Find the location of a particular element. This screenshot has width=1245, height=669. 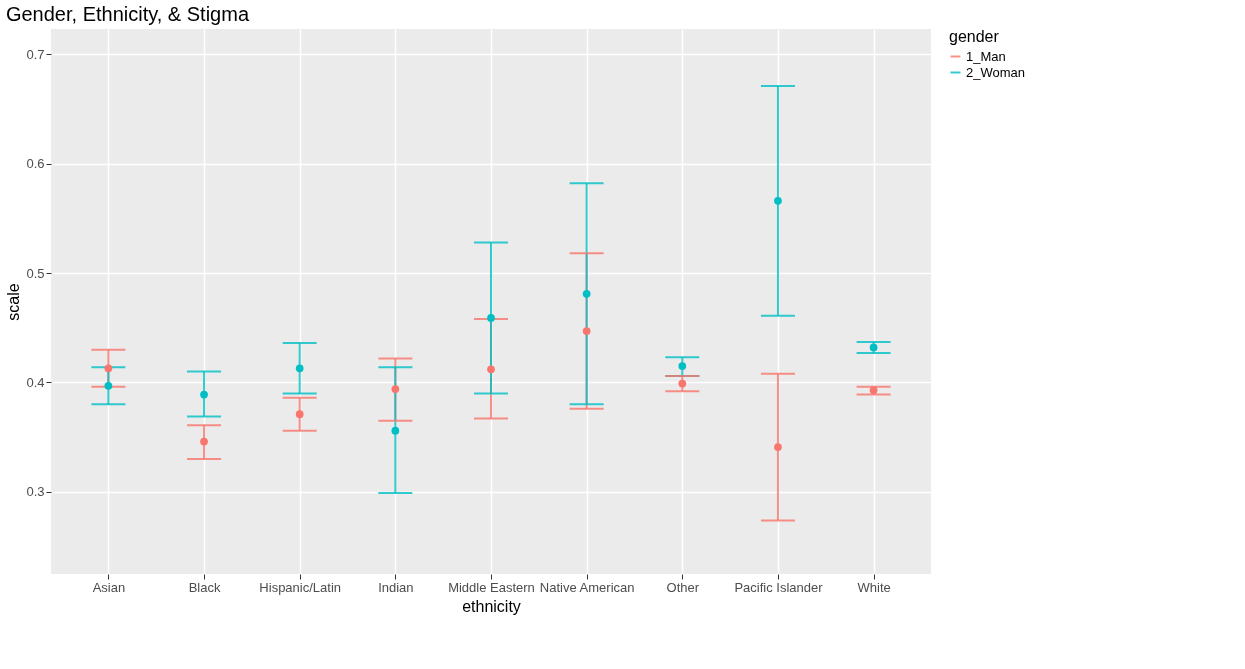

x-tick-label: Asian is located at coordinates (109, 587).